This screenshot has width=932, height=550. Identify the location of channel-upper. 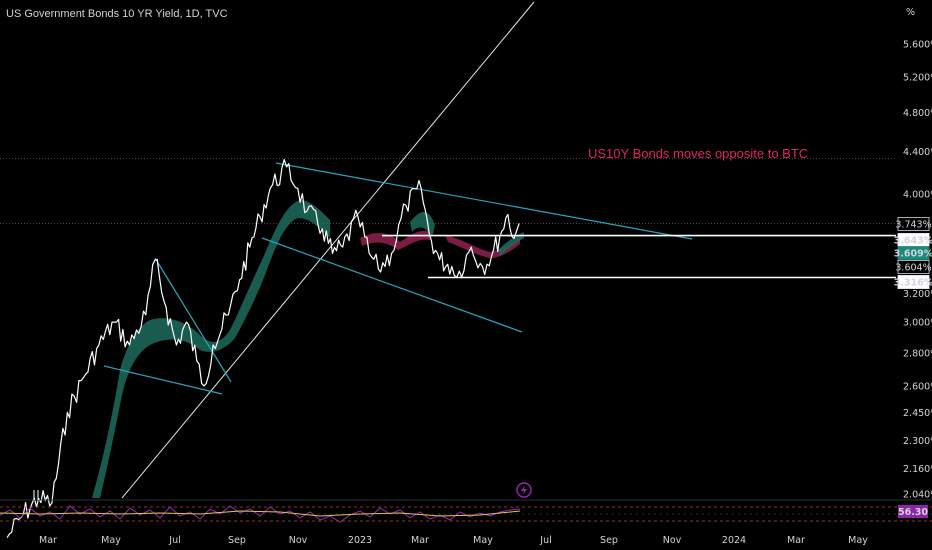
(484, 201).